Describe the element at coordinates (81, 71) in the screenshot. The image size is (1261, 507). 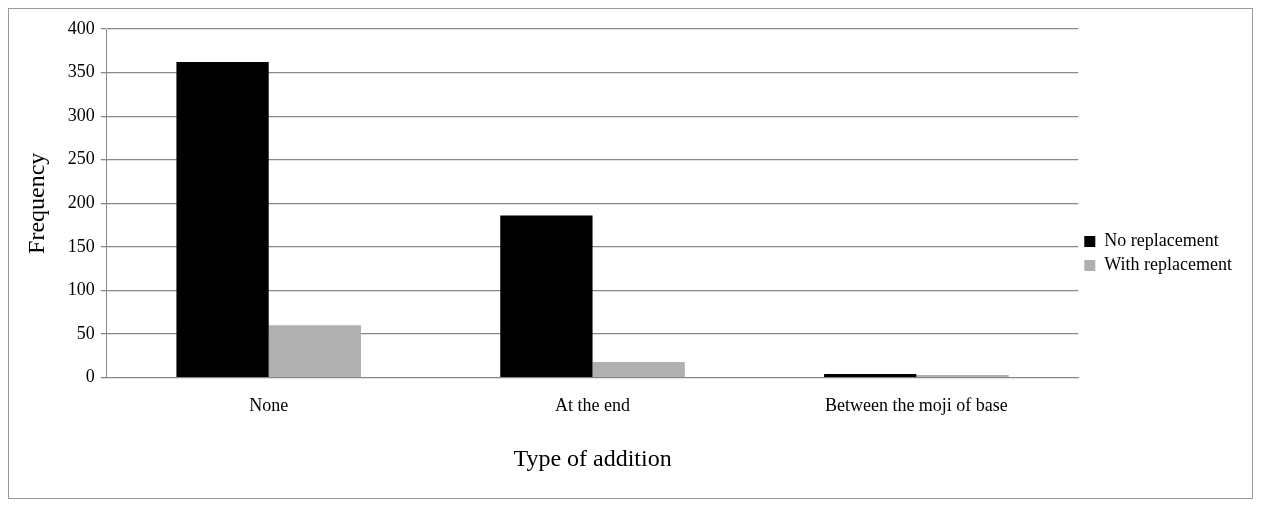
I see `y-tick-label: 350` at that location.